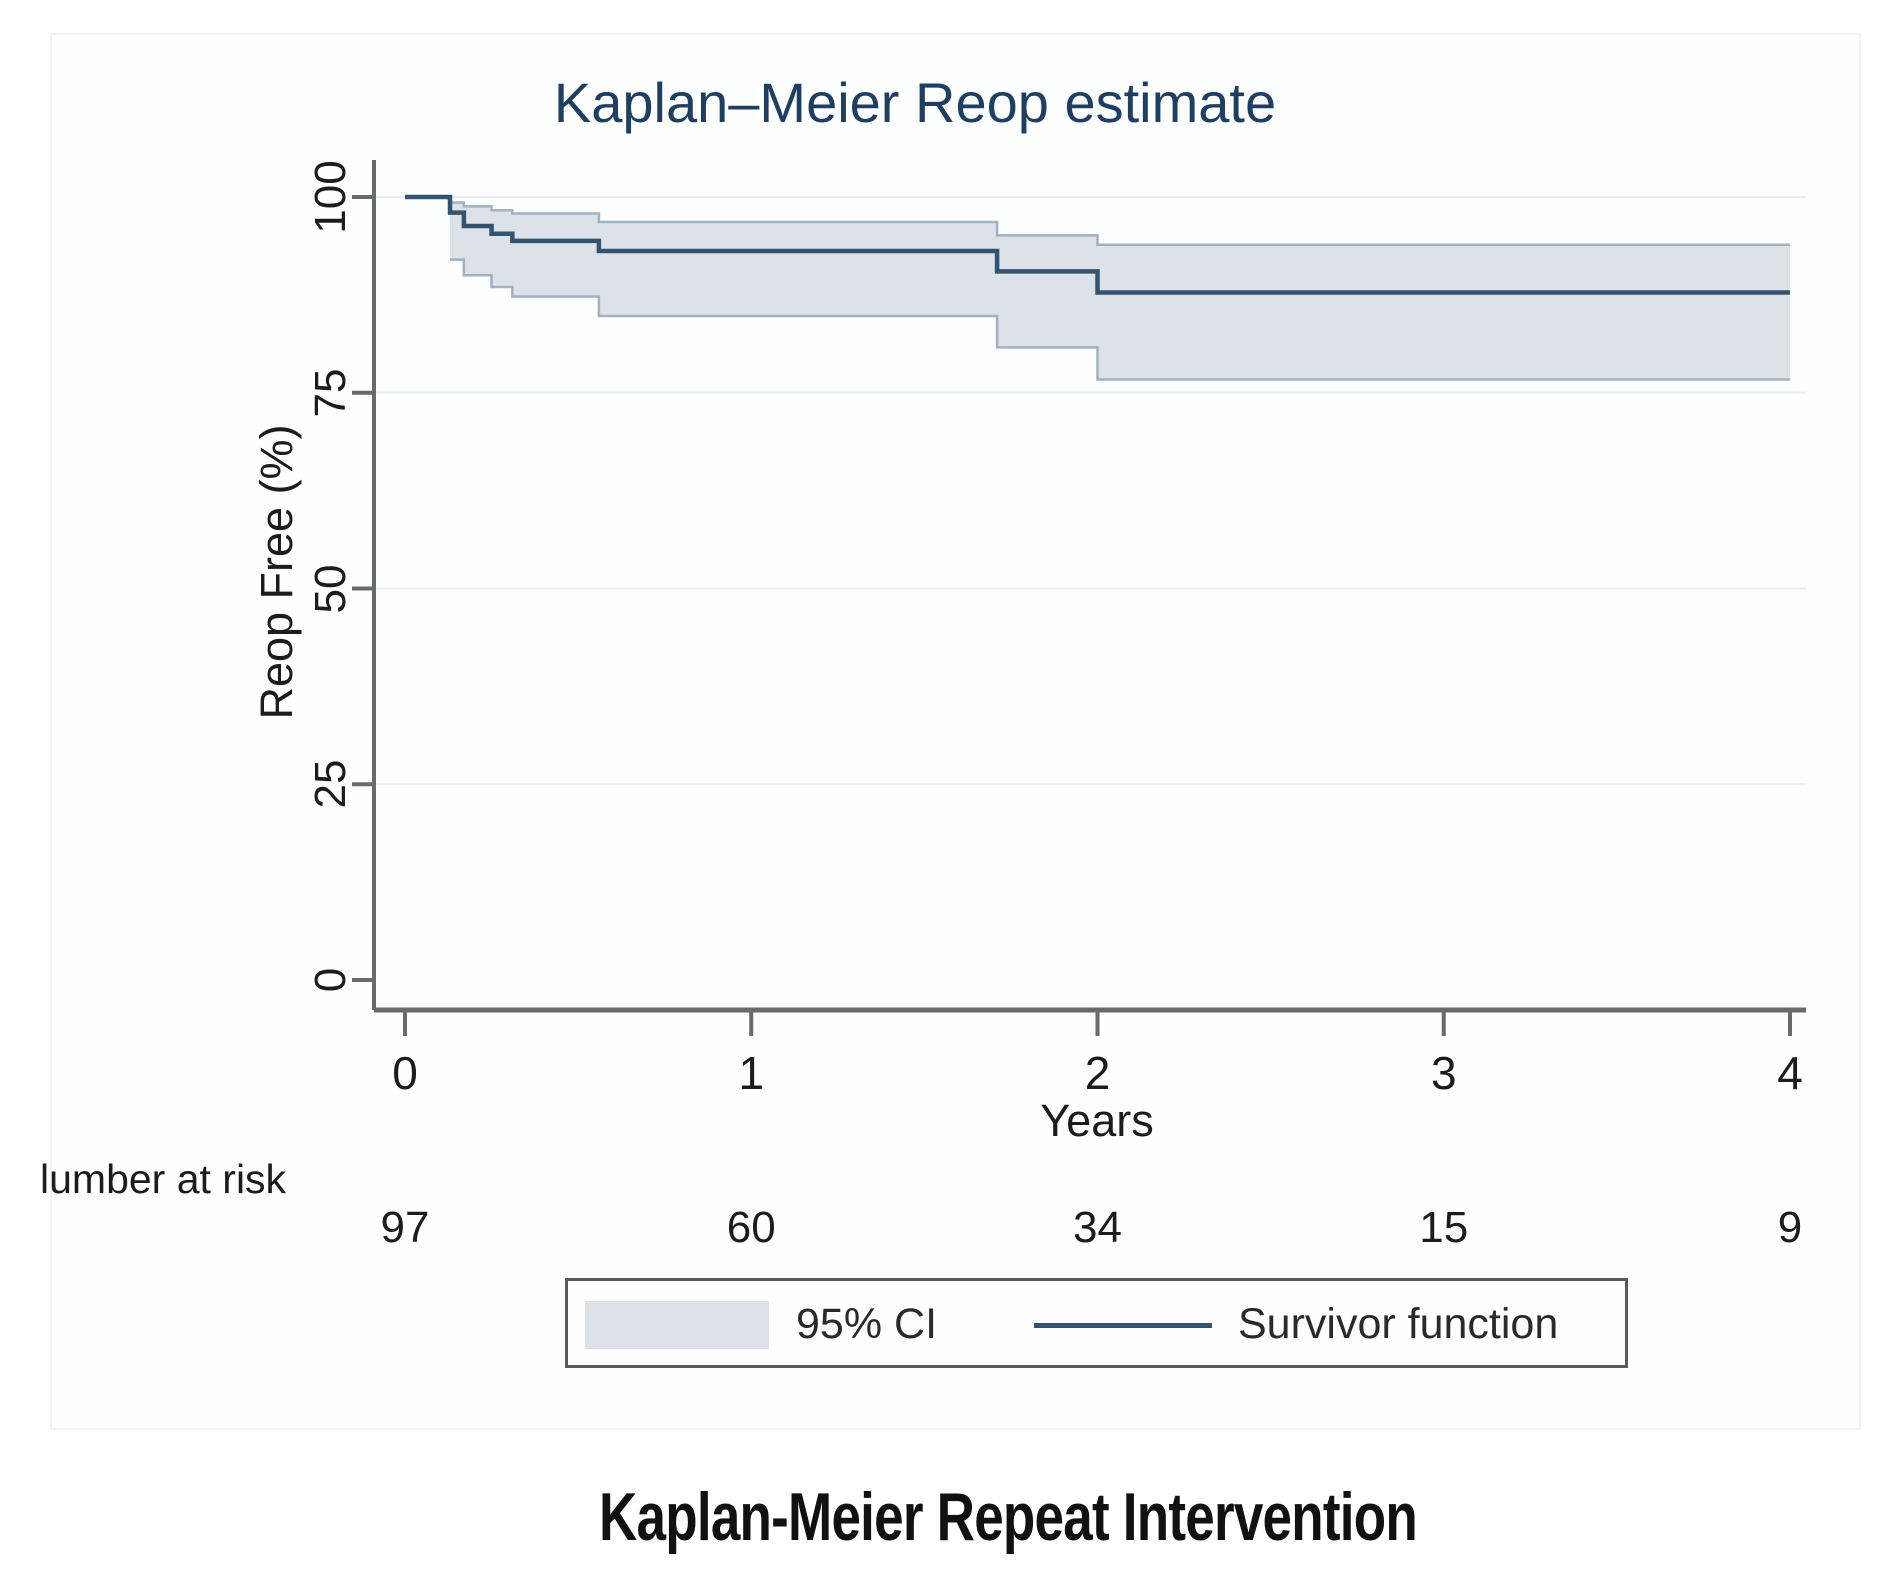 Image resolution: width=1886 pixels, height=1593 pixels. I want to click on chart-title: Kaplan–Meier Reop estimate, so click(915, 102).